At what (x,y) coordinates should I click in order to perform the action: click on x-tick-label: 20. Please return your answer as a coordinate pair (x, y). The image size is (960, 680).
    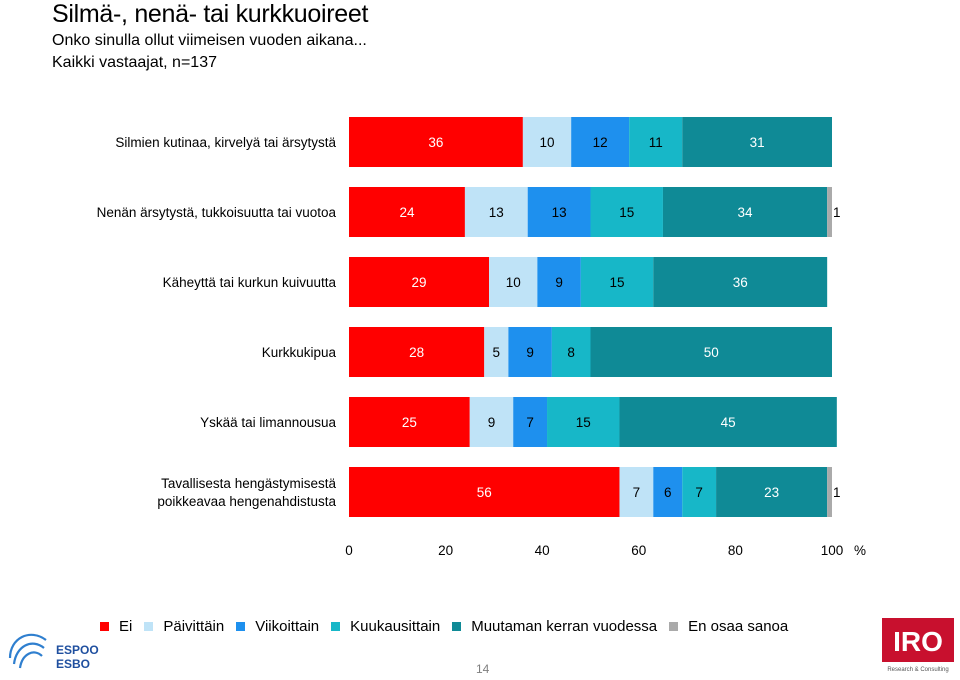
    Looking at the image, I should click on (445, 550).